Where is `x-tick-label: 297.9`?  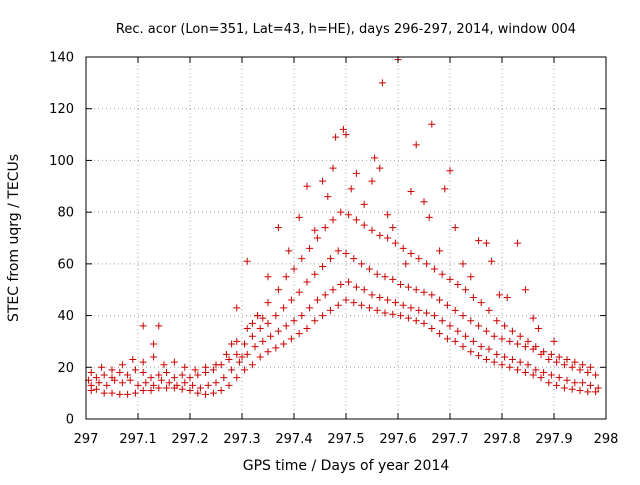
x-tick-label: 297.9 is located at coordinates (553, 439).